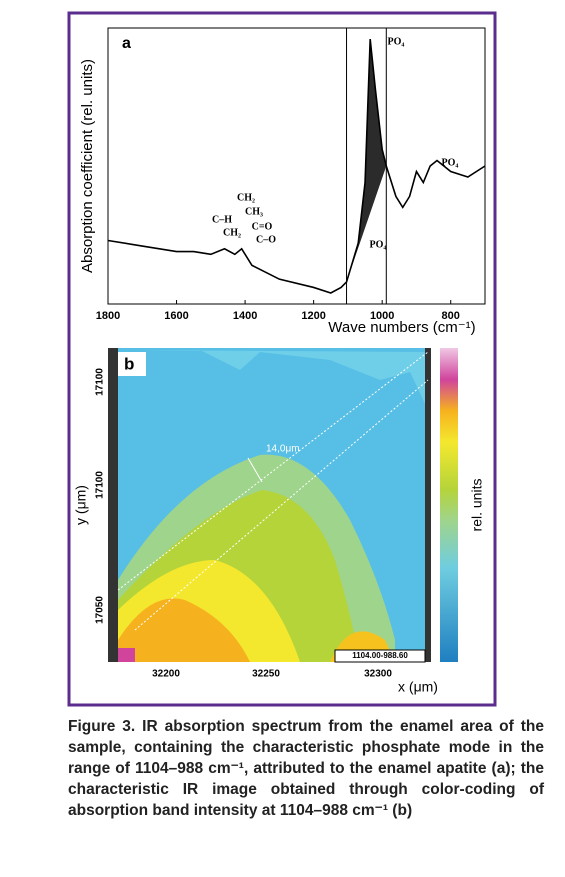 The width and height of the screenshot is (565, 877). Describe the element at coordinates (418, 687) in the screenshot. I see `x-axis-label: x (μm)` at that location.